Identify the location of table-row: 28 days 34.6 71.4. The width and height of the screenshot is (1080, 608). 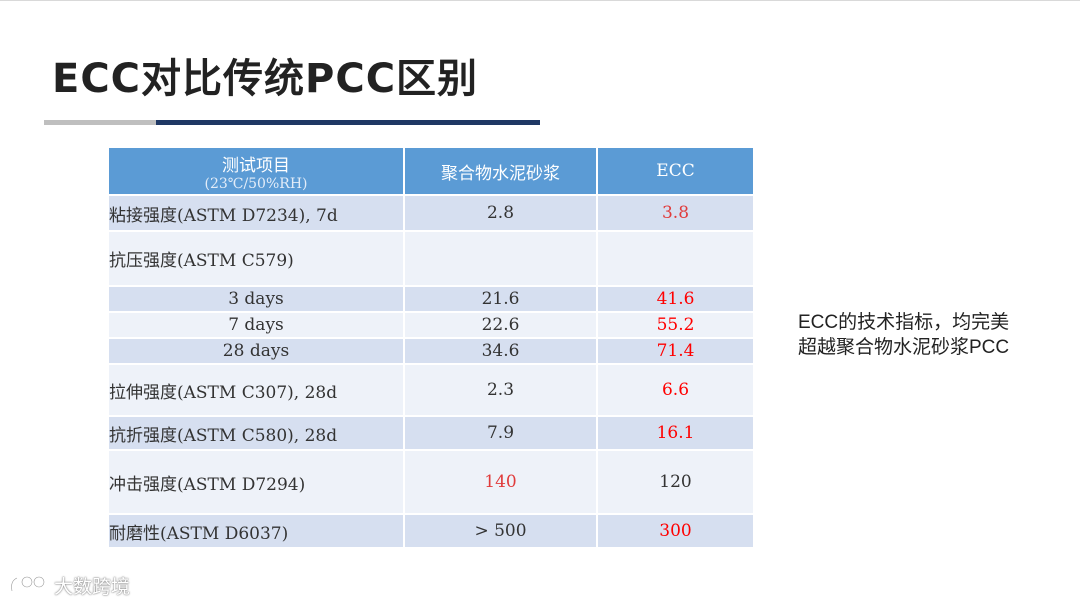
(431, 351).